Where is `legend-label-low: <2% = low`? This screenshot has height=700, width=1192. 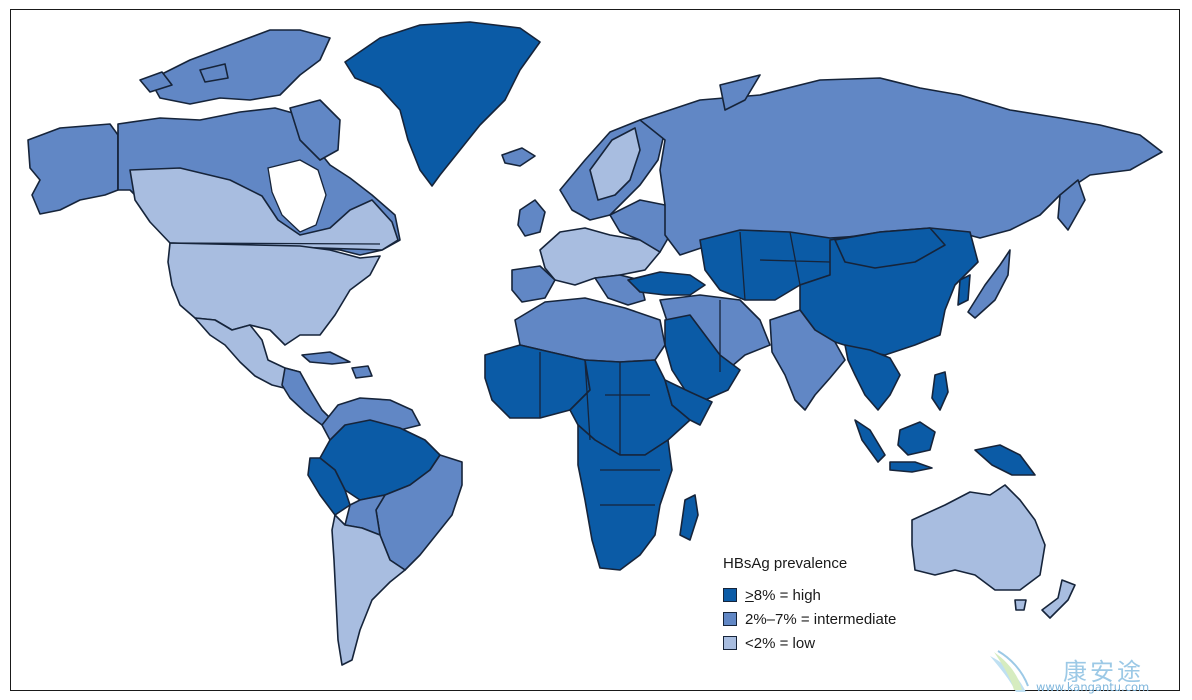 legend-label-low: <2% = low is located at coordinates (780, 643).